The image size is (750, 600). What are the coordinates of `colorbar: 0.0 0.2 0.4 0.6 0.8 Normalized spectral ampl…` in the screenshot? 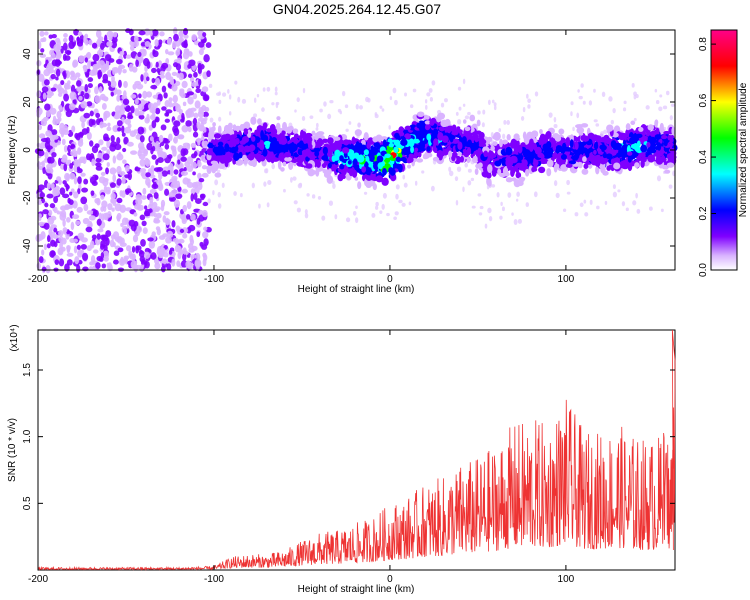 It's located at (723, 153).